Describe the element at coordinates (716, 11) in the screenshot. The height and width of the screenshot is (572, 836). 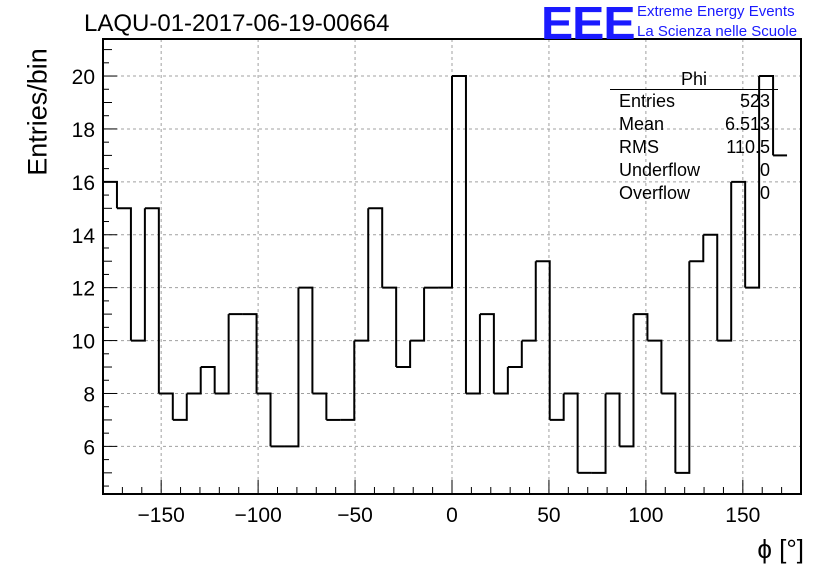
I see `logo-line-1: Extreme Energy Events` at that location.